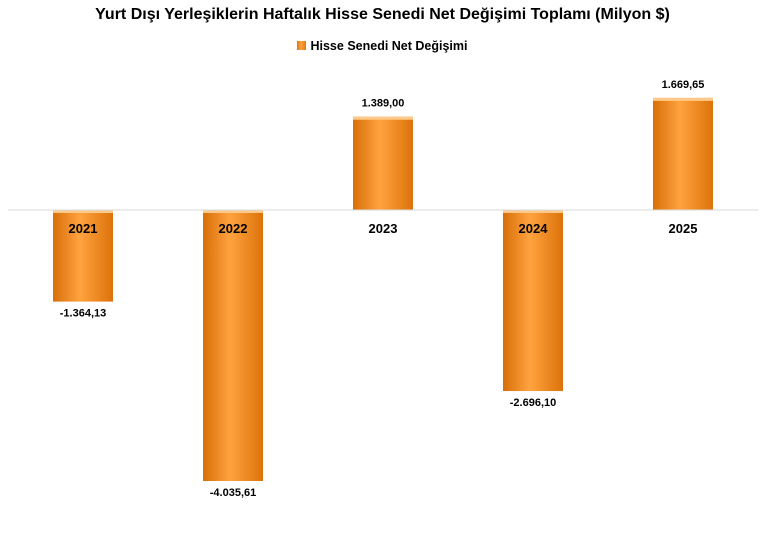  I want to click on category-ticks-group: 2021 2022 2023 2024 2025, so click(383, 228).